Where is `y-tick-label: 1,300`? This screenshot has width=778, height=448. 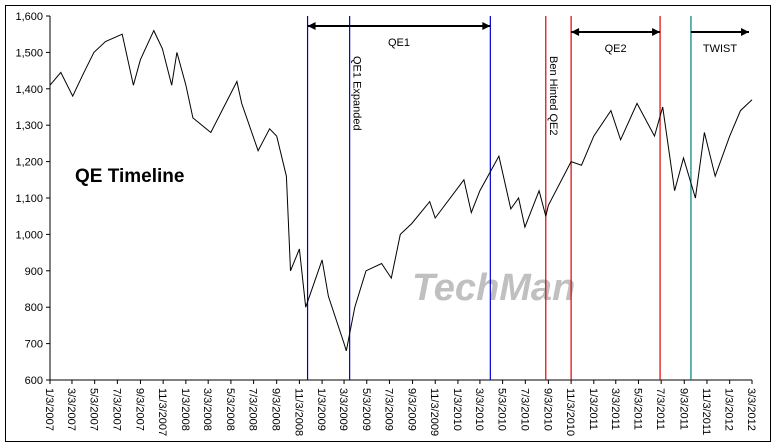
y-tick-label: 1,300 is located at coordinates (29, 126).